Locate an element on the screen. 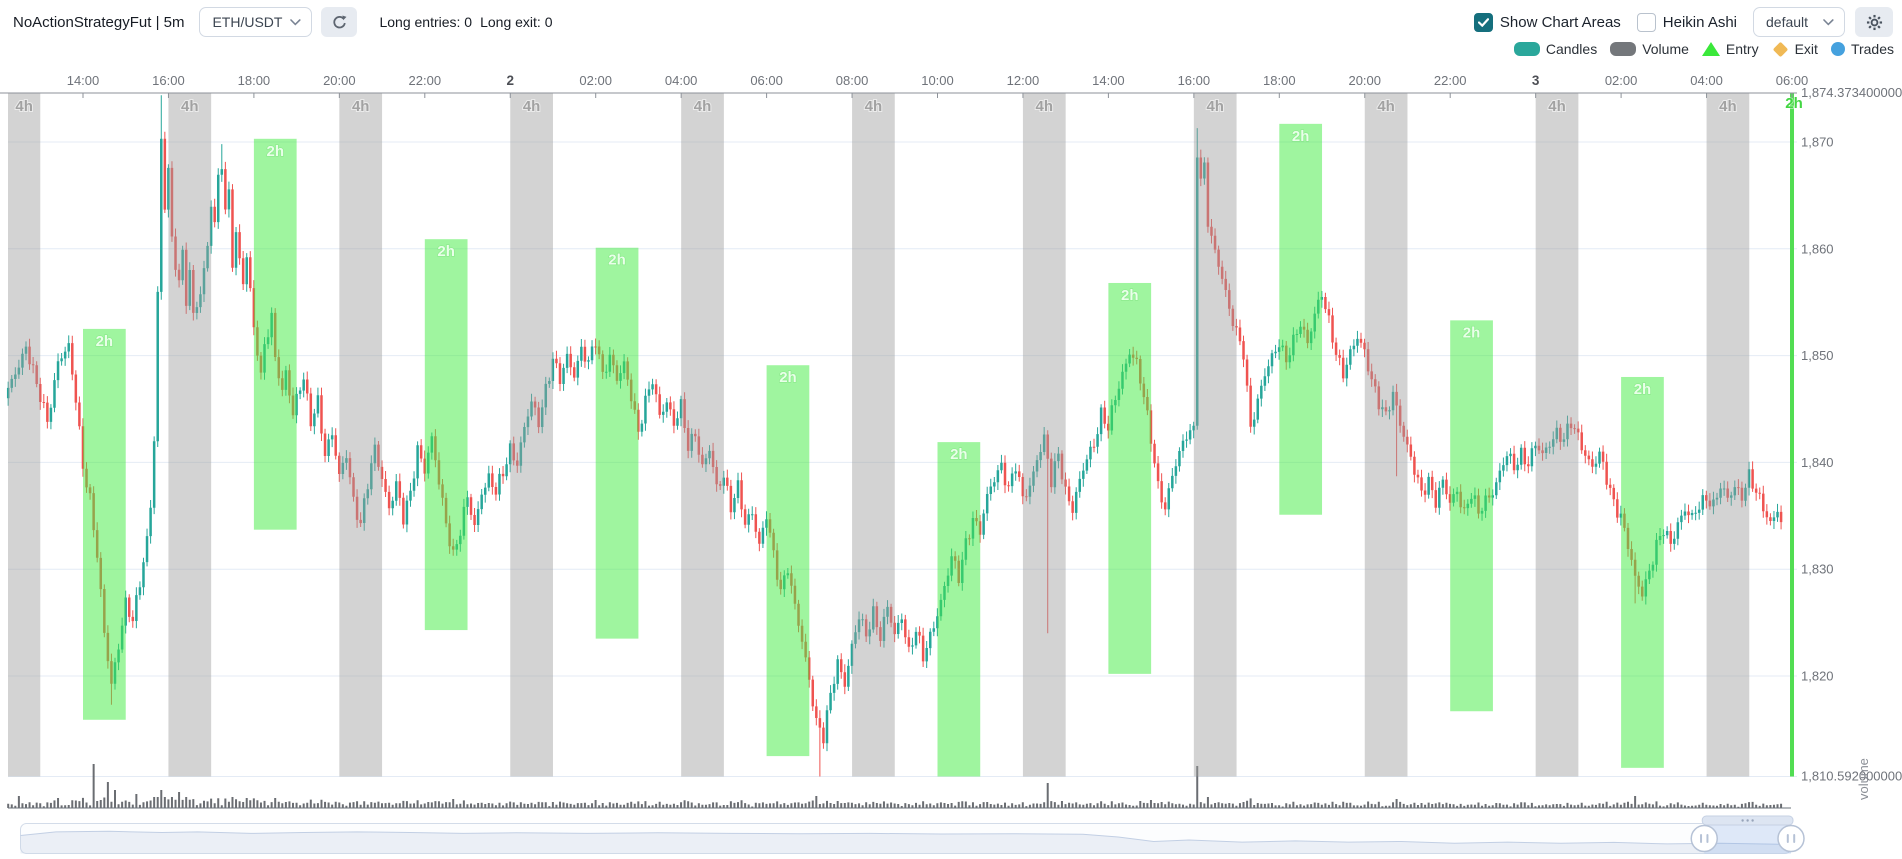 Image resolution: width=1902 pixels, height=859 pixels. pair-select: ETH/USDT is located at coordinates (256, 22).